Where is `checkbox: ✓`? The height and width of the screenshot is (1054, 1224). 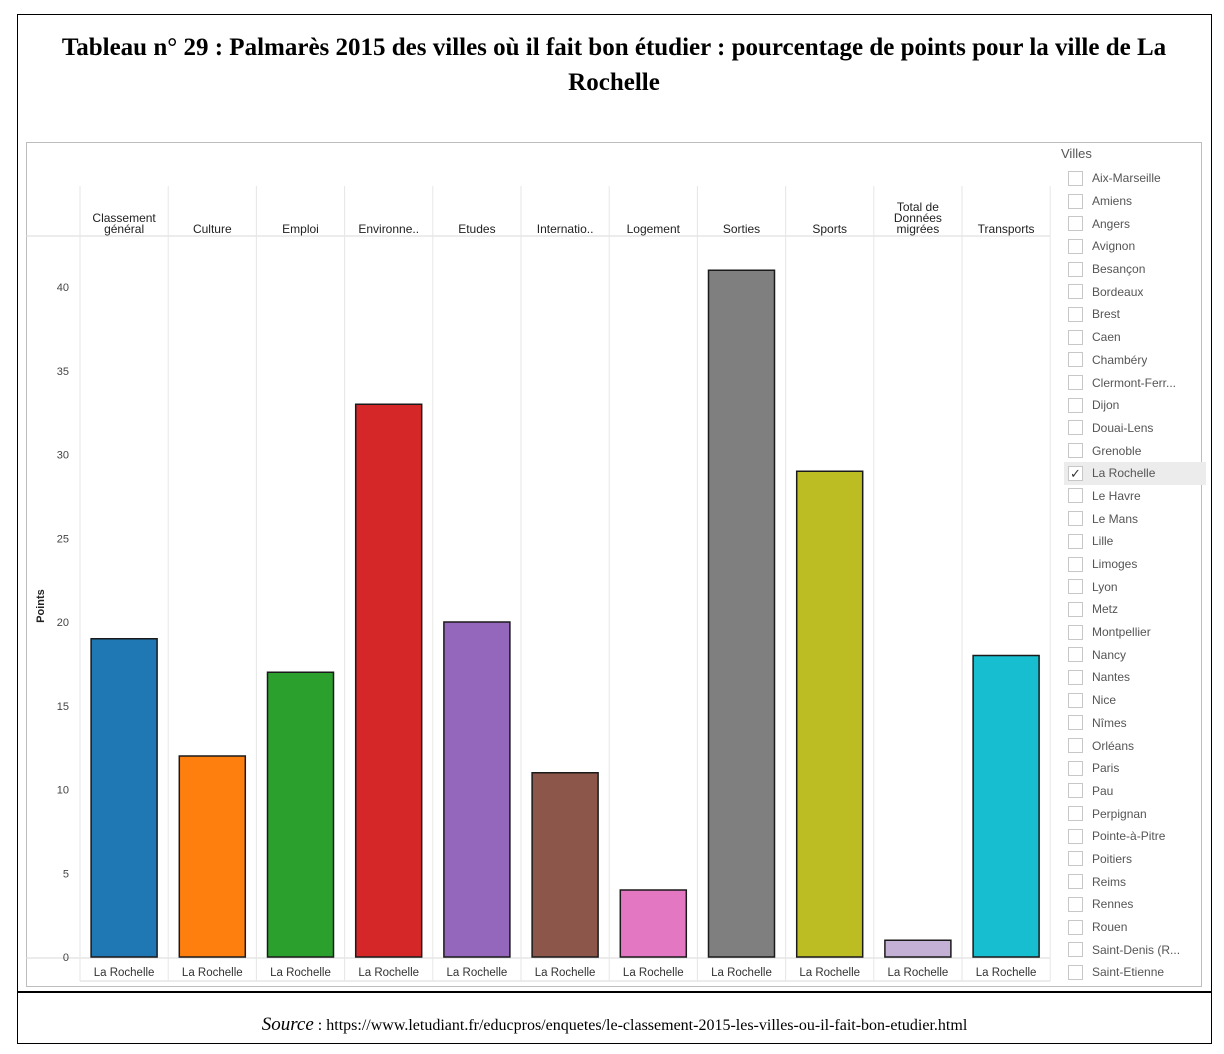
checkbox: ✓ is located at coordinates (1075, 473).